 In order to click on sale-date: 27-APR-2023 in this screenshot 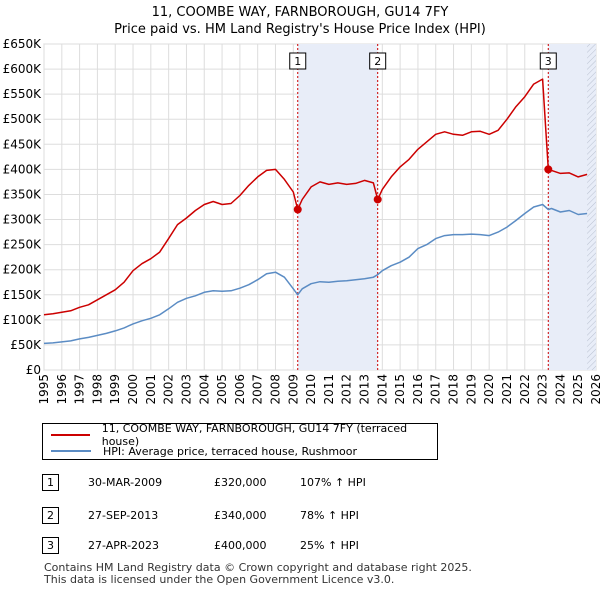, I will do `click(124, 545)`.